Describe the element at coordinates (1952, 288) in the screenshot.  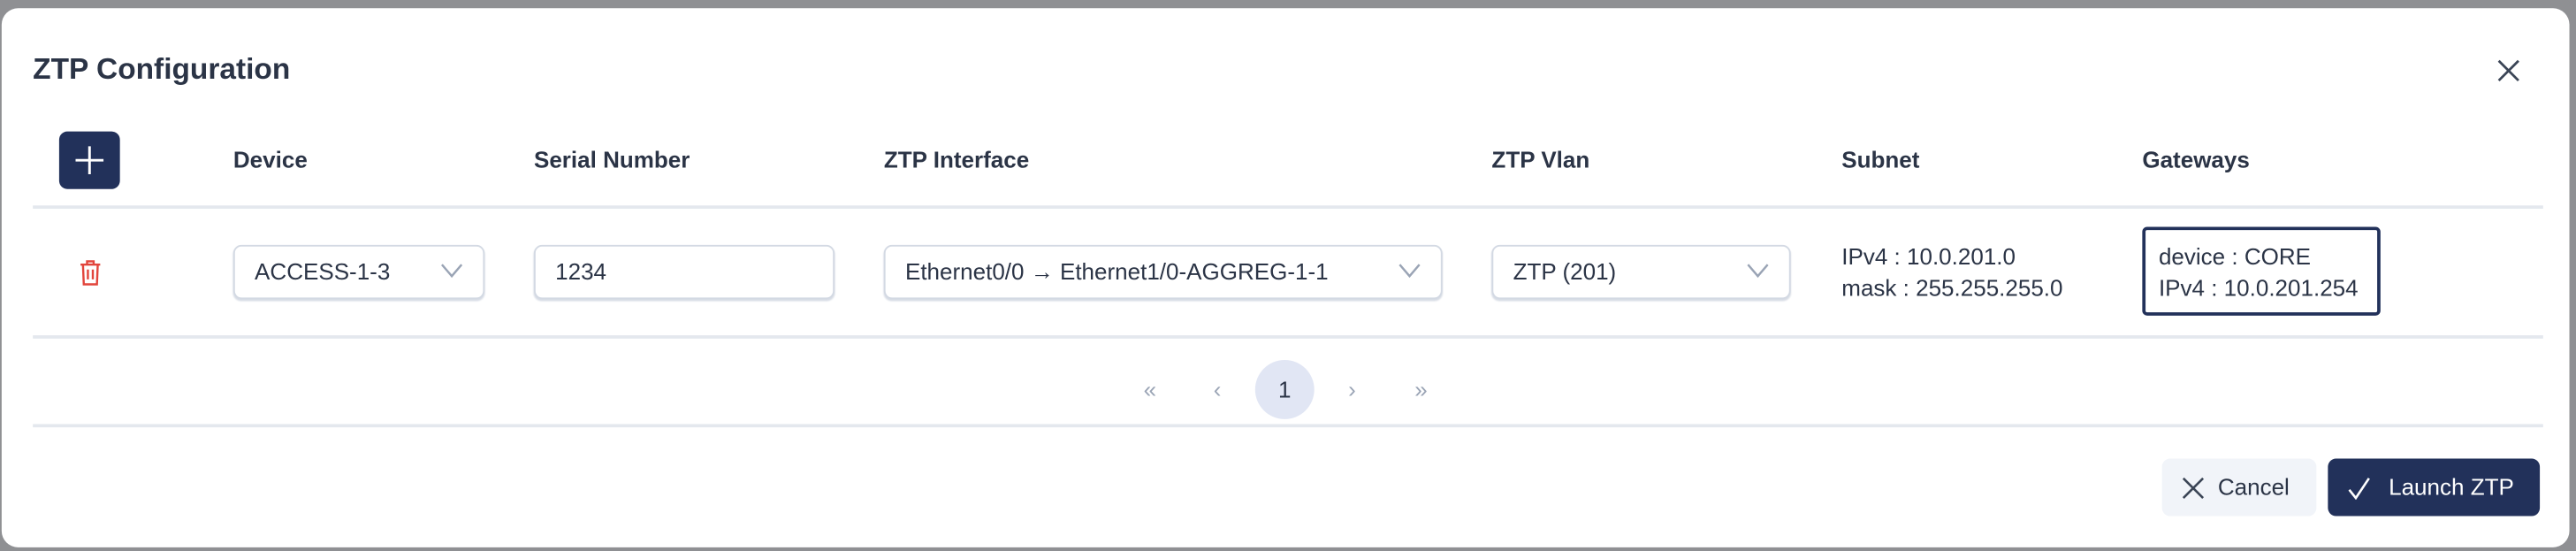
I see `subnet-mask: mask : 255.255.255.0` at that location.